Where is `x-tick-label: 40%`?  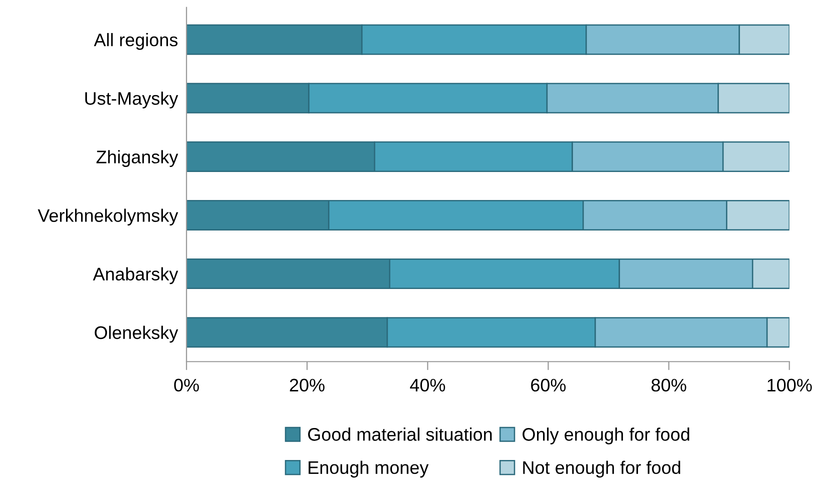
x-tick-label: 40% is located at coordinates (428, 385).